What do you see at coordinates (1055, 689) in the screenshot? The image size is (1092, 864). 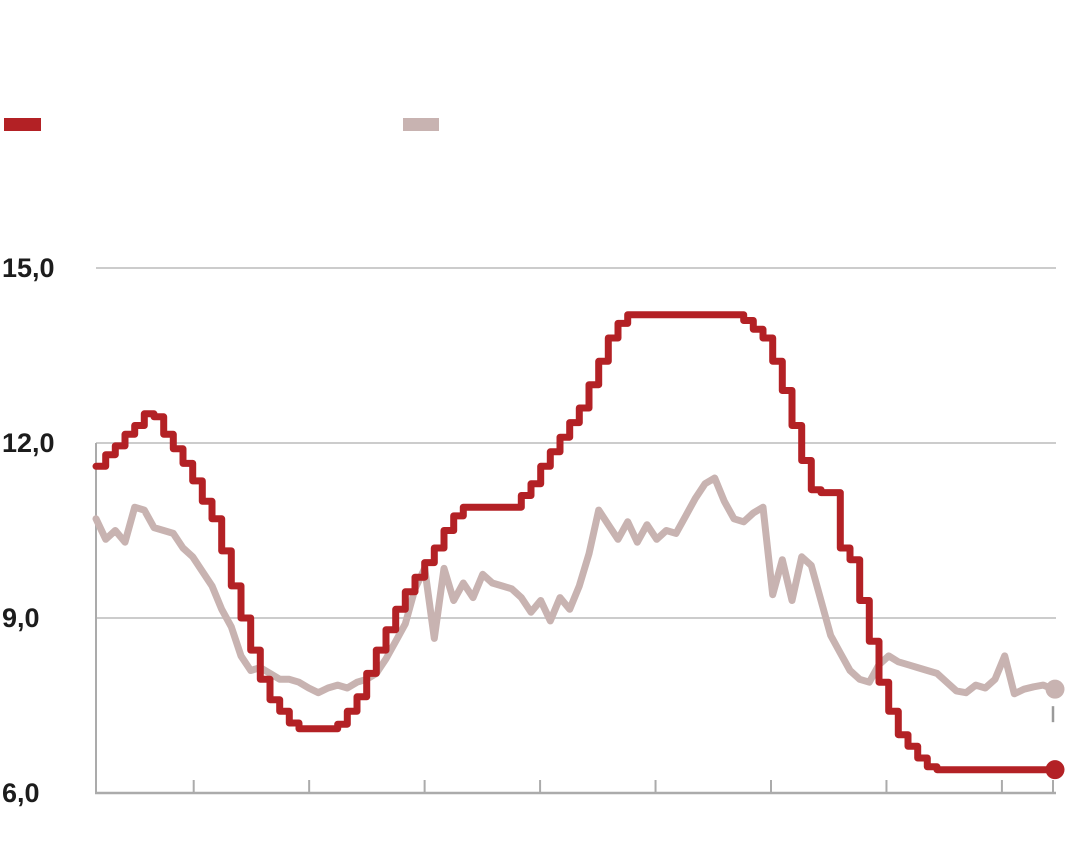 I see `pink-end-dot` at bounding box center [1055, 689].